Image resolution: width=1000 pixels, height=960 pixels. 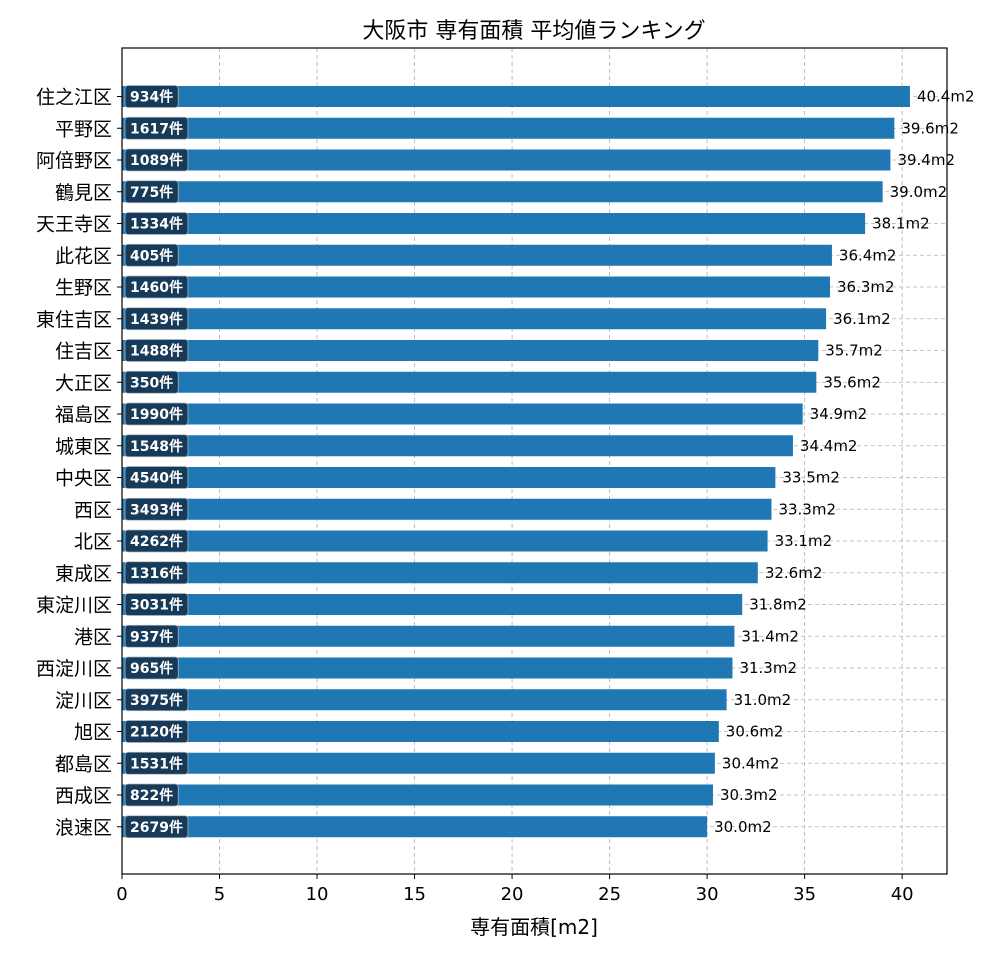 What do you see at coordinates (926, 160) in the screenshot?
I see `value-label: 39.4m2` at bounding box center [926, 160].